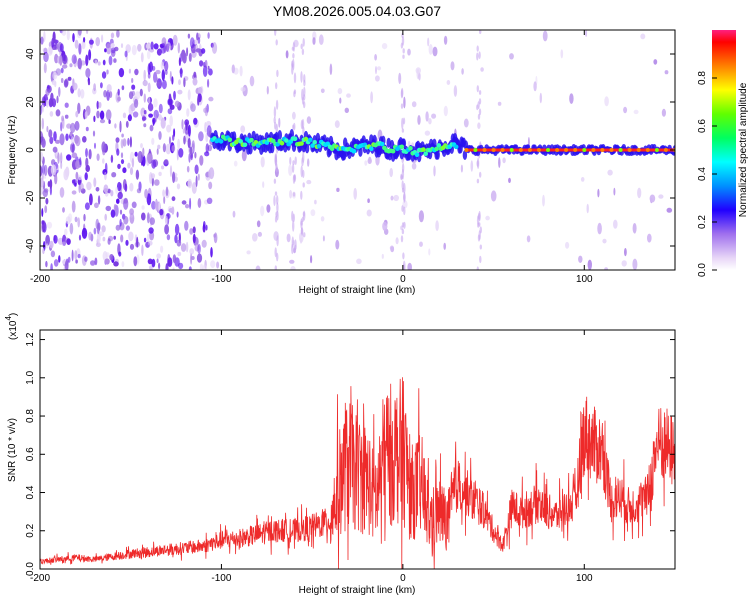  I want to click on y-tick-label: 0.4, so click(30, 492).